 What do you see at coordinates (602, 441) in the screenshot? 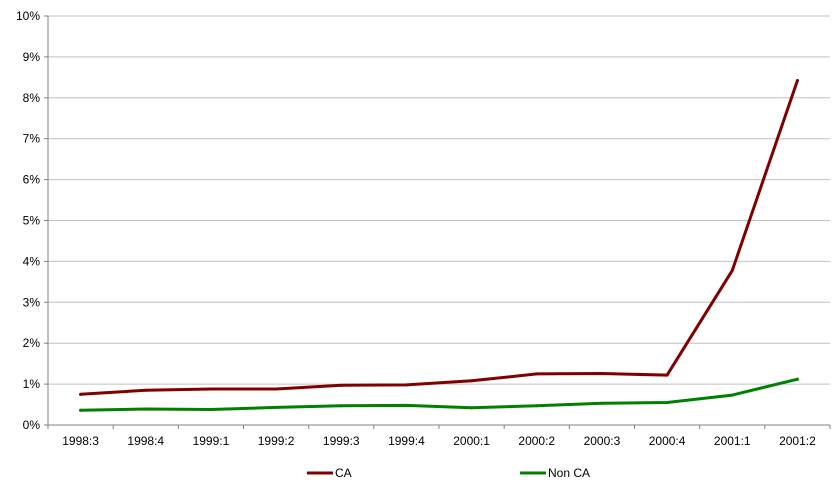
I see `x-tick-label: 2000:3` at bounding box center [602, 441].